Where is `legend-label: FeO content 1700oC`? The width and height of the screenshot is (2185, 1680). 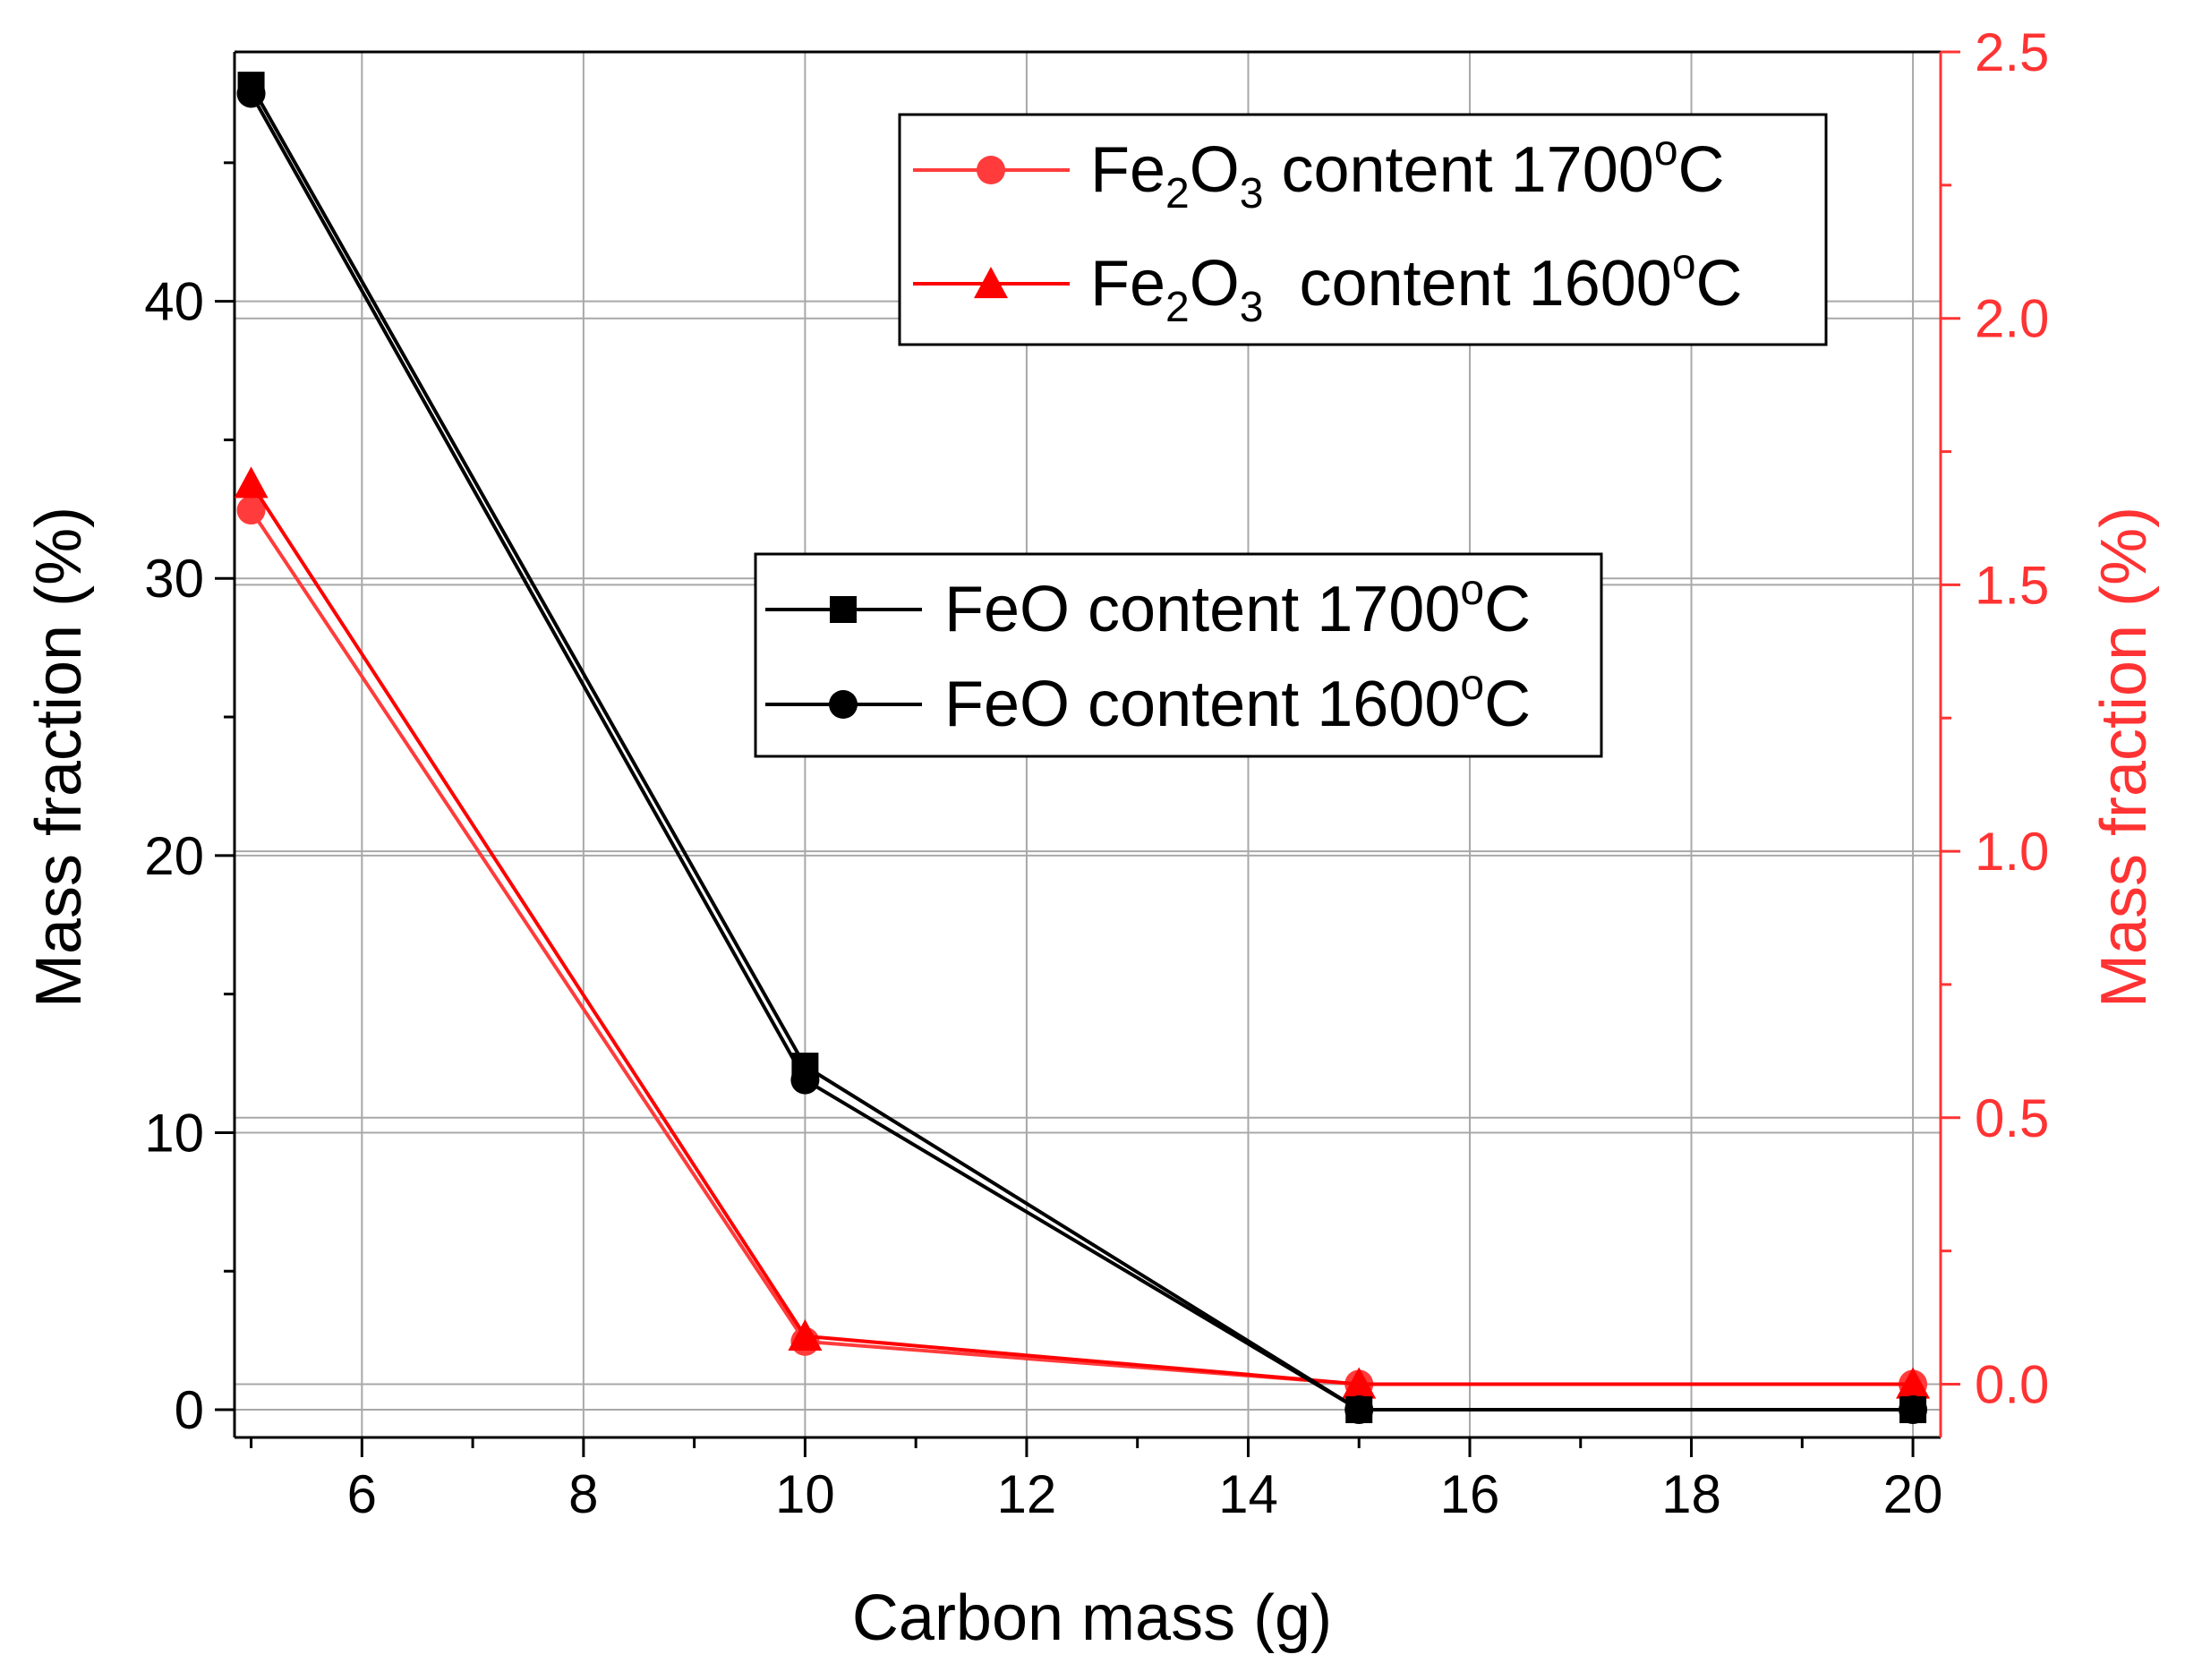 legend-label: FeO content 1700oC is located at coordinates (1237, 606).